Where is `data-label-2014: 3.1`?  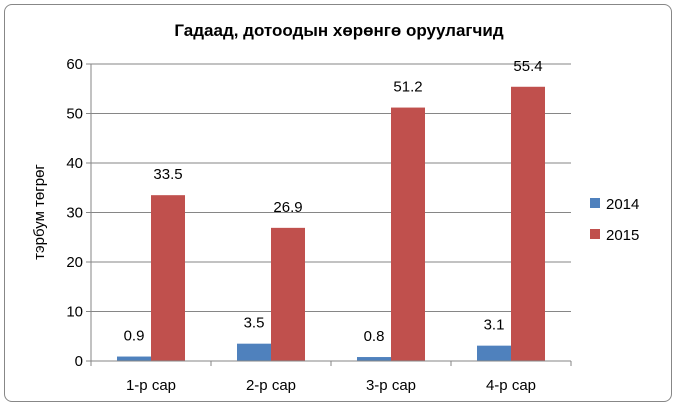
data-label-2014: 3.1 is located at coordinates (494, 325).